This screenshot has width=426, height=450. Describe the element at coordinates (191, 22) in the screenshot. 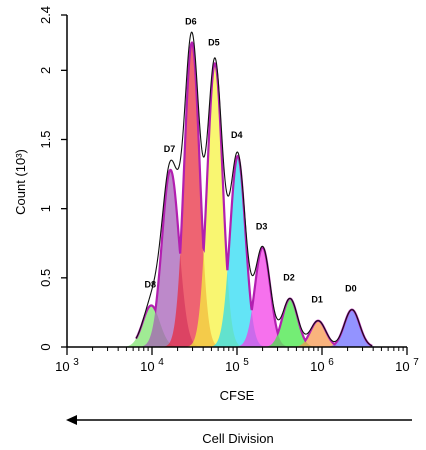

I see `peak-label-d6: D6` at that location.